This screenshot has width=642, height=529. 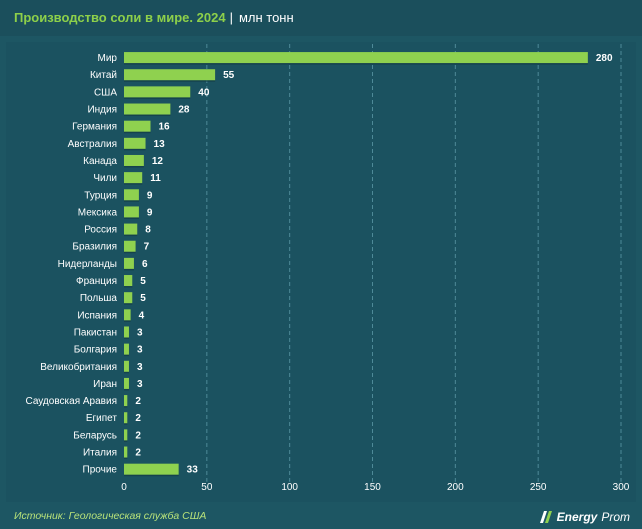 I want to click on category-label-9: Мексика, so click(x=98, y=212).